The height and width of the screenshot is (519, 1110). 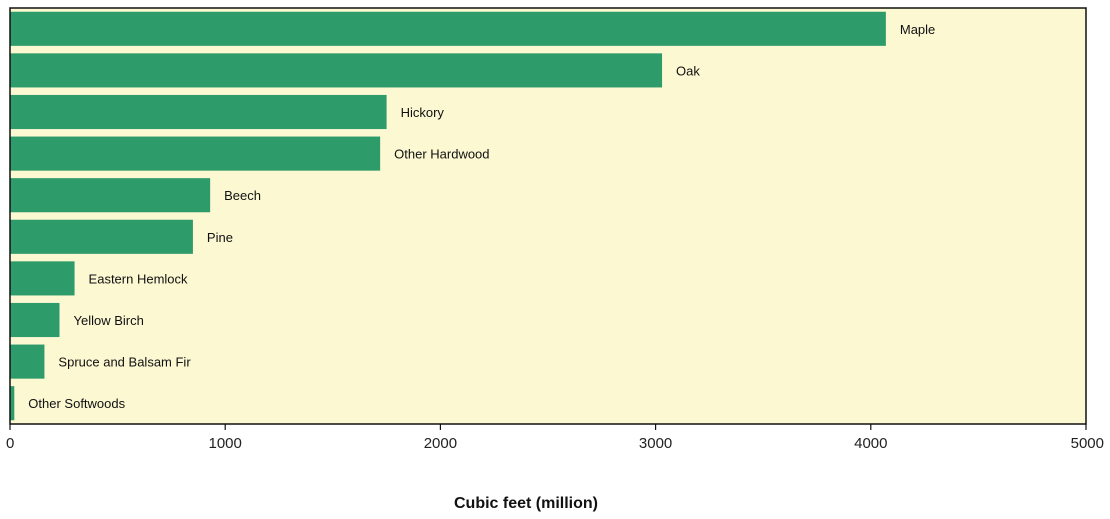 I want to click on bar-hickory, so click(x=198, y=112).